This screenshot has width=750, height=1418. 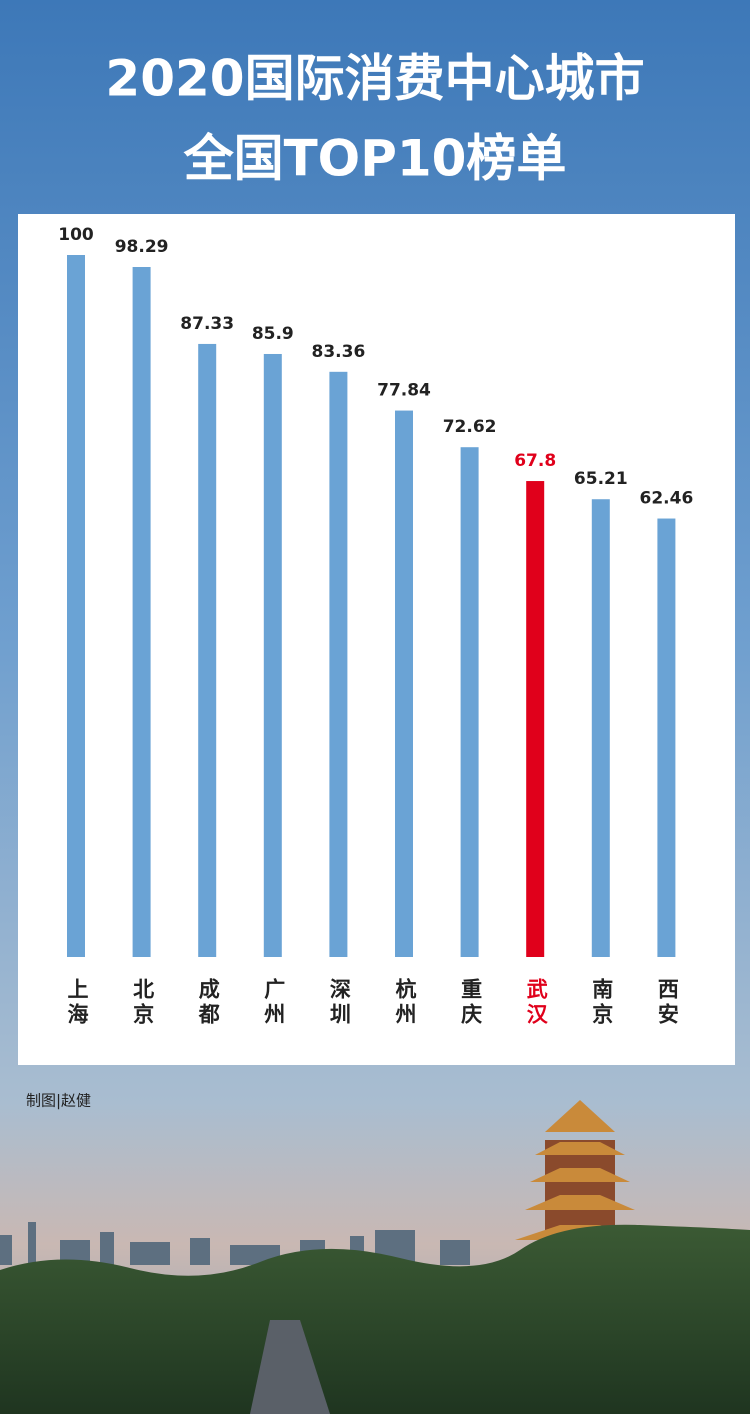 What do you see at coordinates (58, 1101) in the screenshot?
I see `credit: 制图|赵健` at bounding box center [58, 1101].